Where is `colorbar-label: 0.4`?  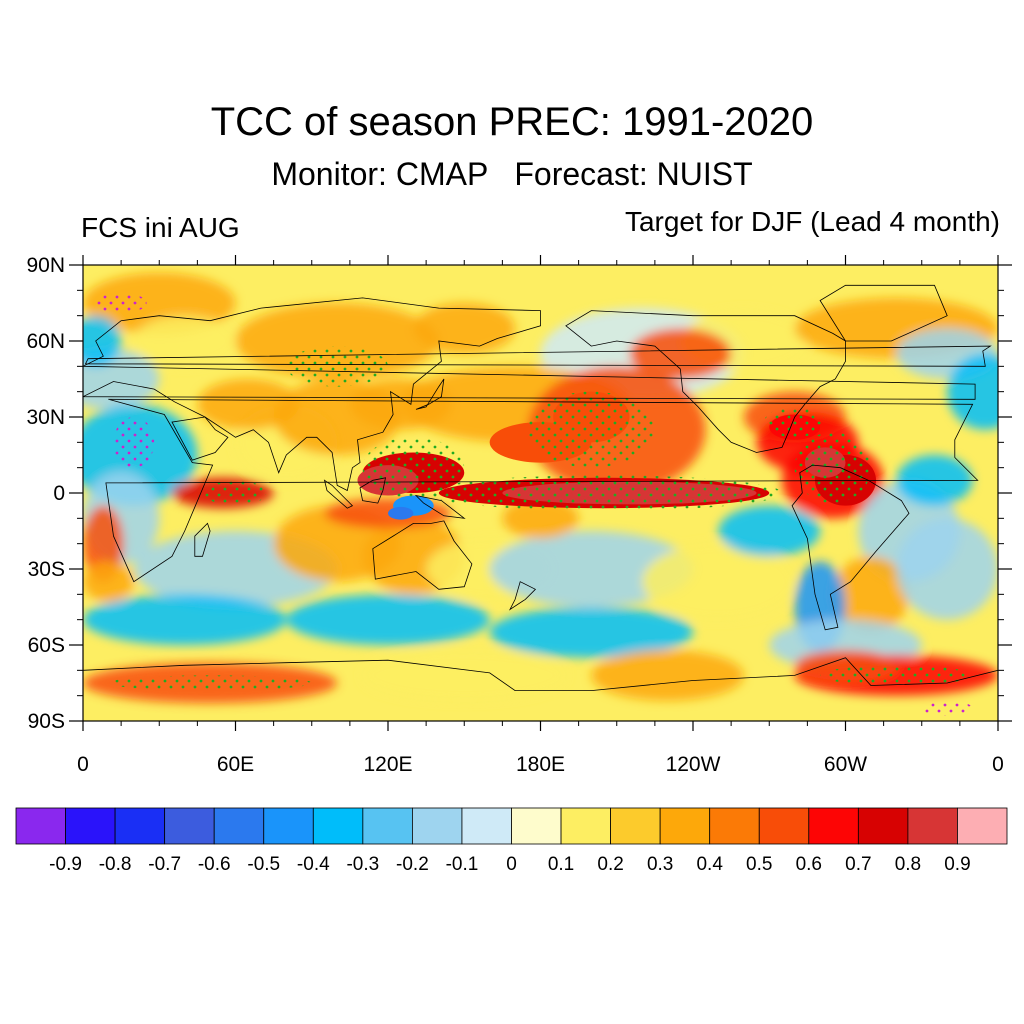
colorbar-label: 0.4 is located at coordinates (709, 864).